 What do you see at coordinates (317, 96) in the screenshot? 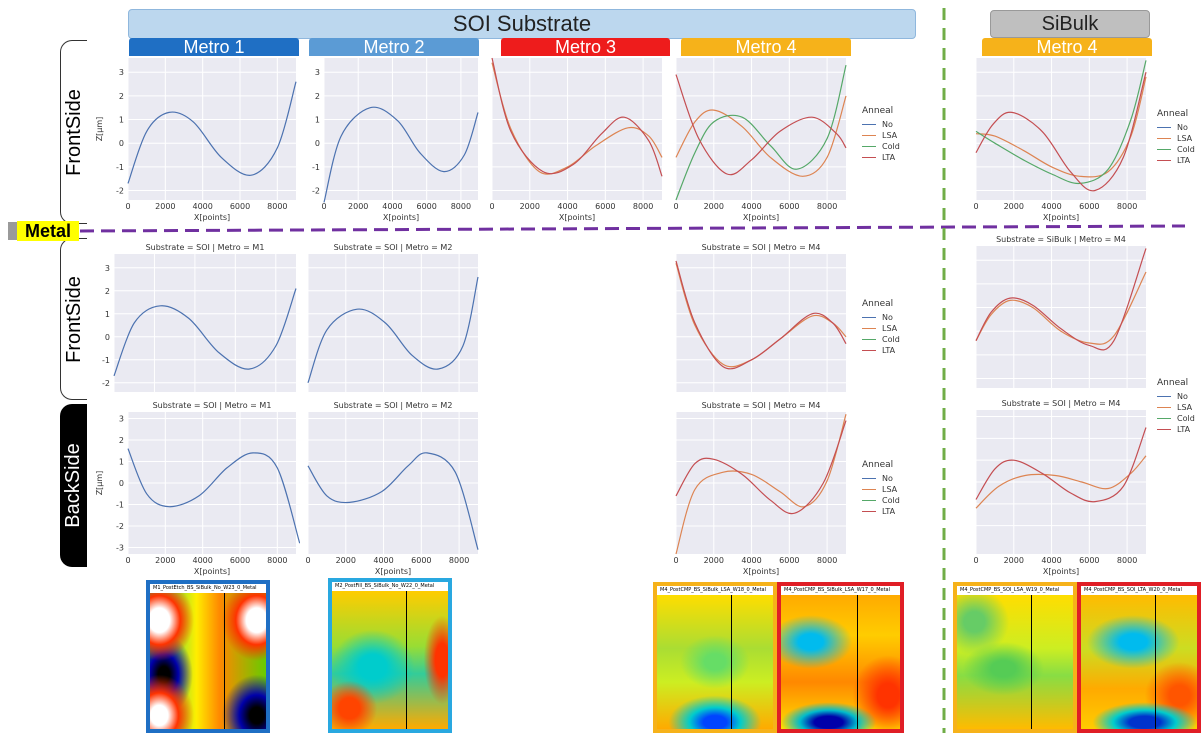
I see `y-tick-label: 2` at bounding box center [317, 96].